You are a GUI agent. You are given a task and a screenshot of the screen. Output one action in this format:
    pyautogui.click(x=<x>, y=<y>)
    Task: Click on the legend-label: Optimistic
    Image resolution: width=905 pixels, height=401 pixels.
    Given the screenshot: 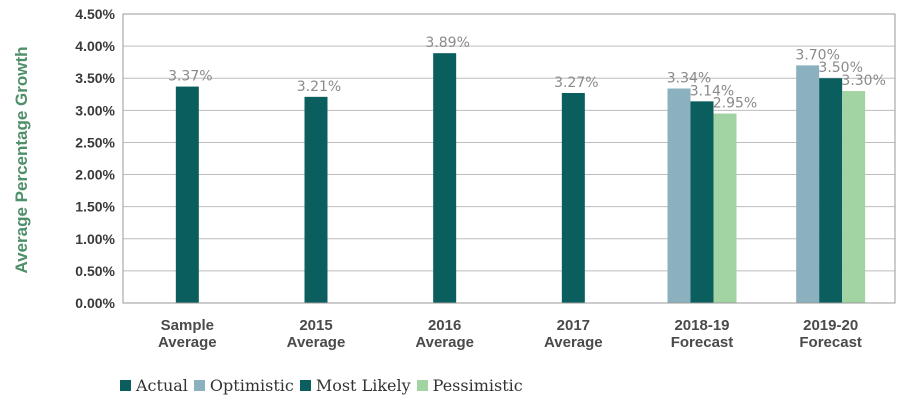 What is the action you would take?
    pyautogui.click(x=251, y=385)
    